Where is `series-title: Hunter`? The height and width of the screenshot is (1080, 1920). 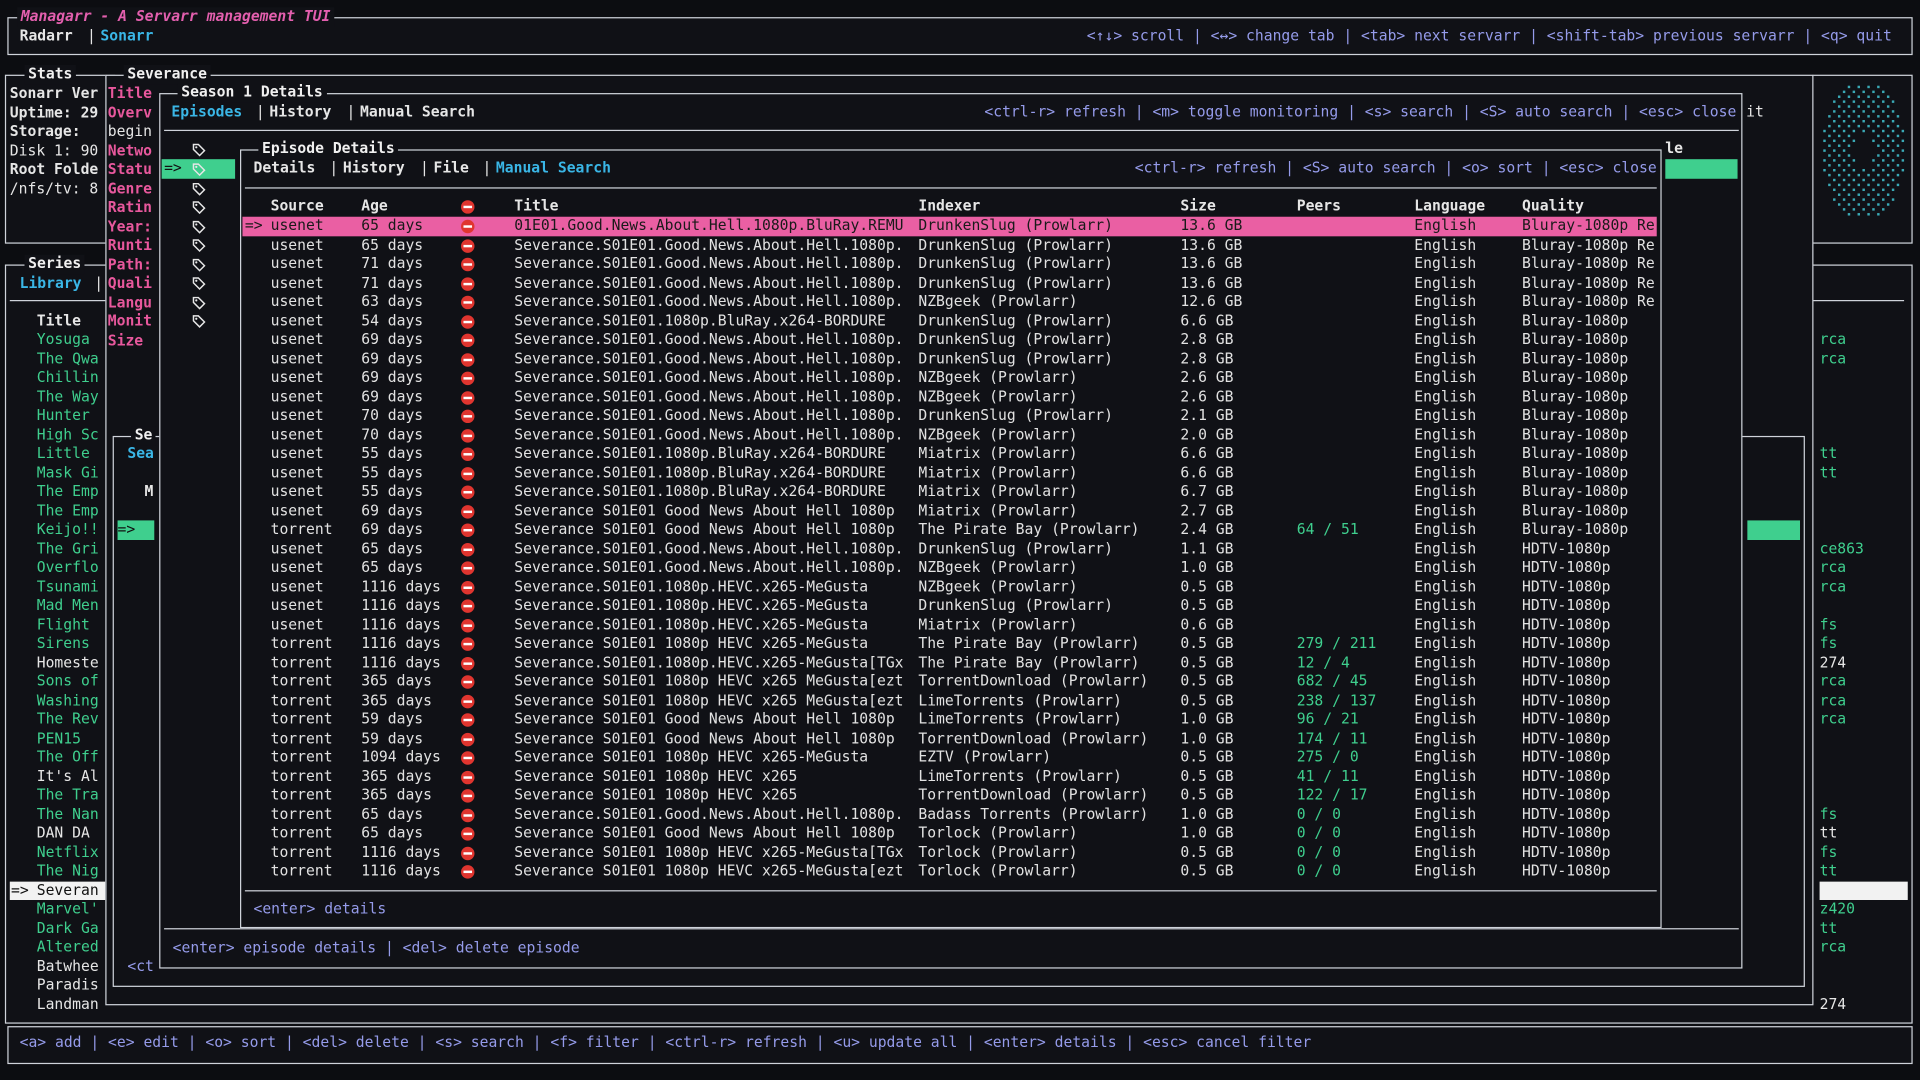
series-title: Hunter is located at coordinates (63, 415).